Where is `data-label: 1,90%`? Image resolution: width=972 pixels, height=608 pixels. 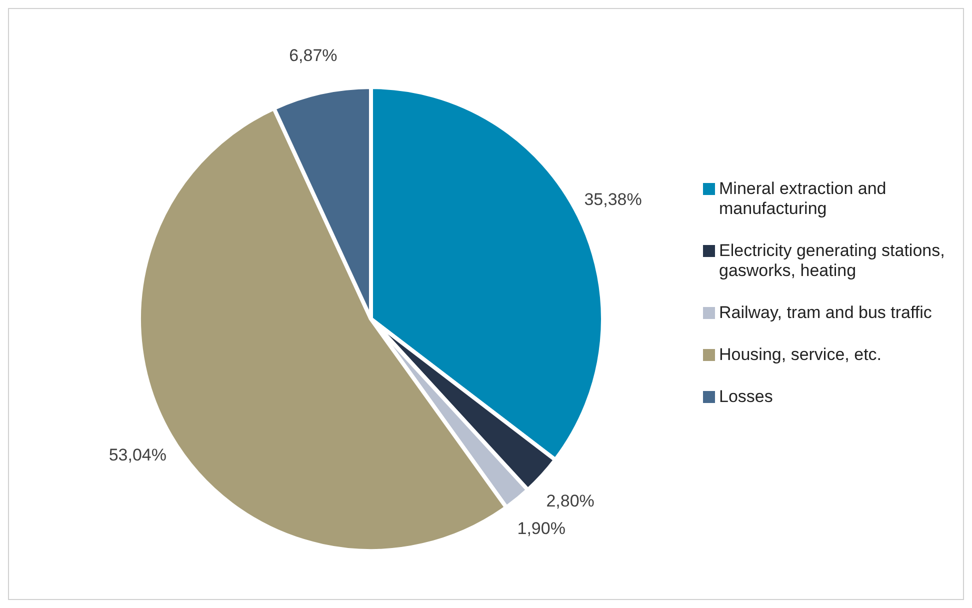 data-label: 1,90% is located at coordinates (541, 528).